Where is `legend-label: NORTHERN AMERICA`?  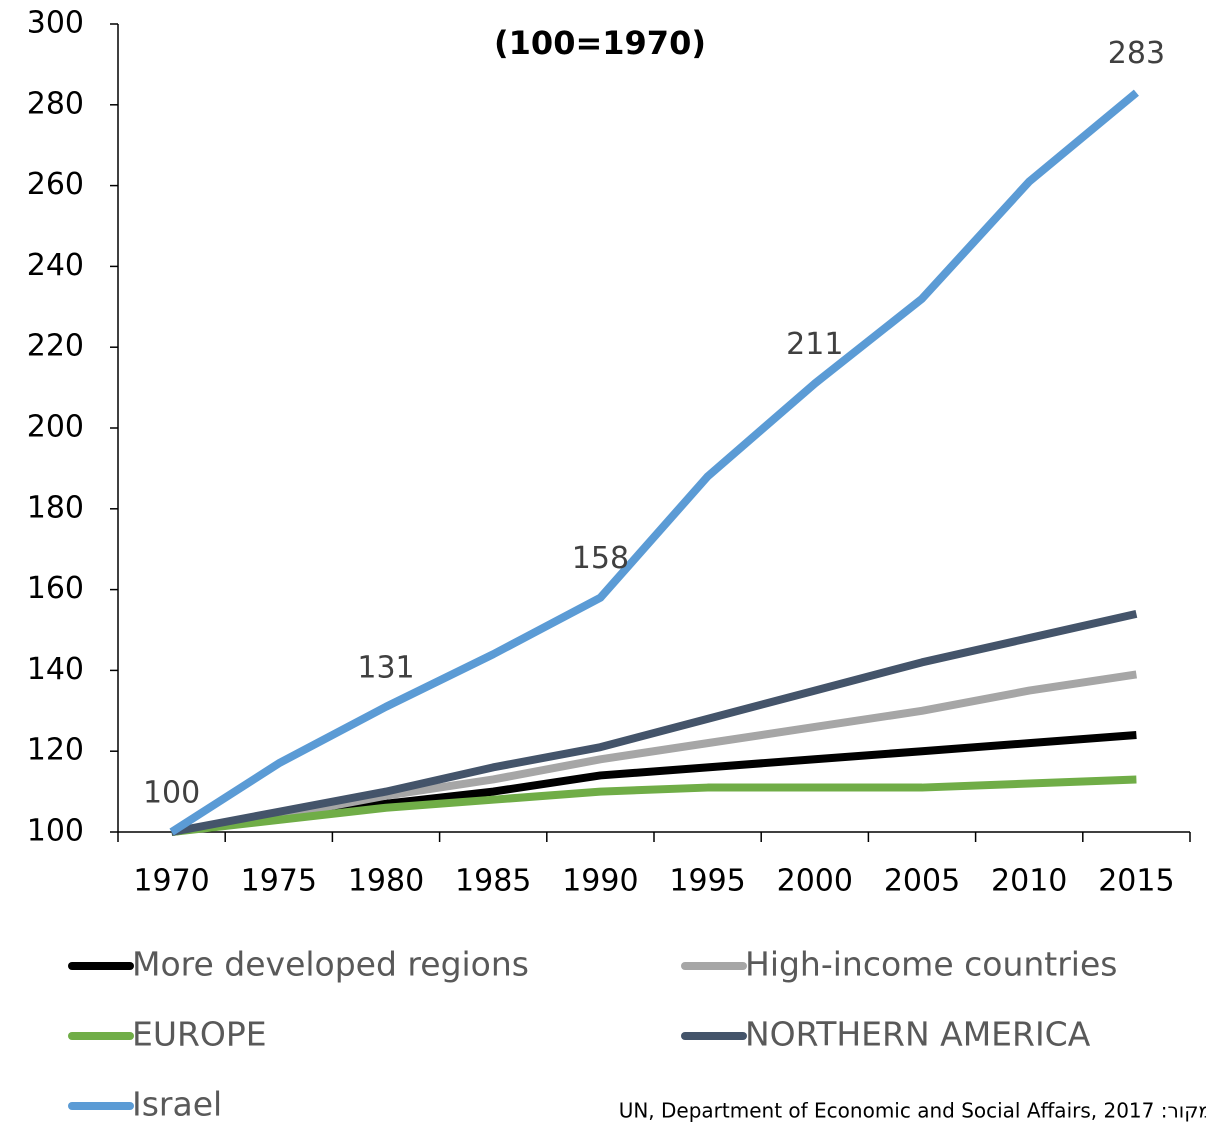
legend-label: NORTHERN AMERICA is located at coordinates (918, 1034).